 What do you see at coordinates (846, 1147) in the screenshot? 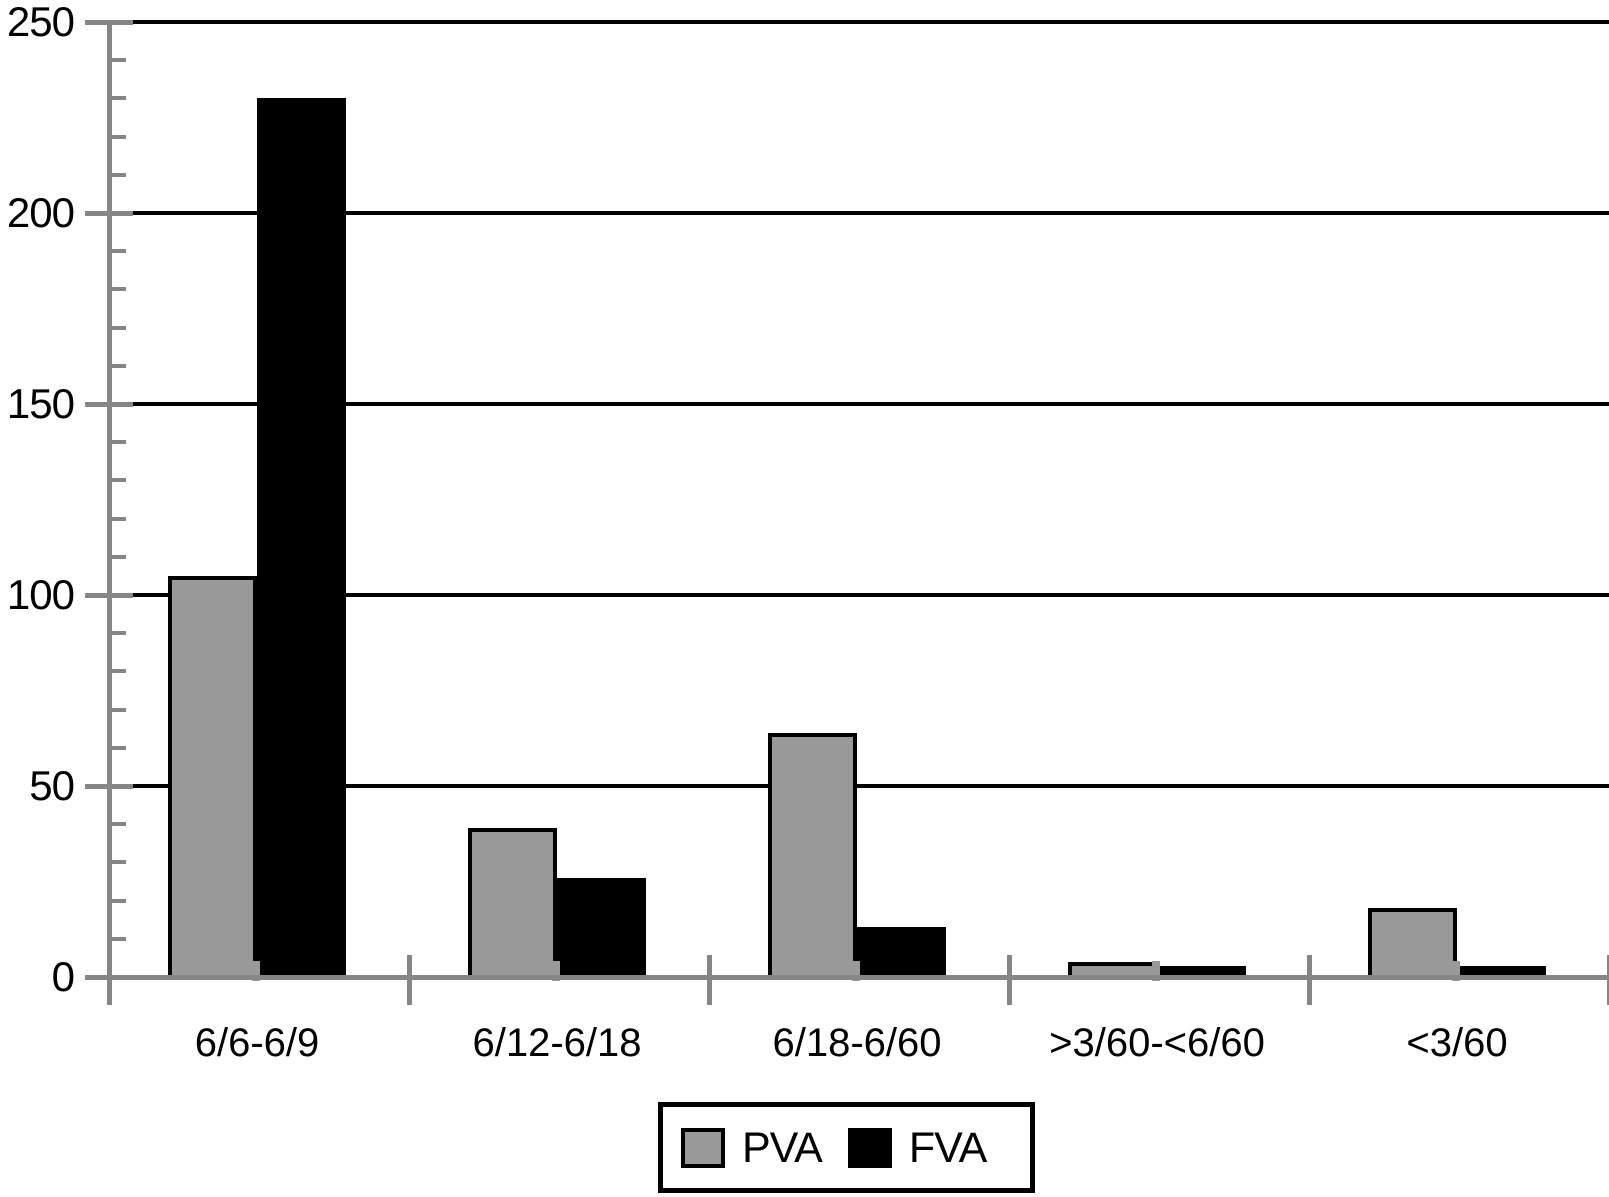
I see `legend-box: PVA FVA` at bounding box center [846, 1147].